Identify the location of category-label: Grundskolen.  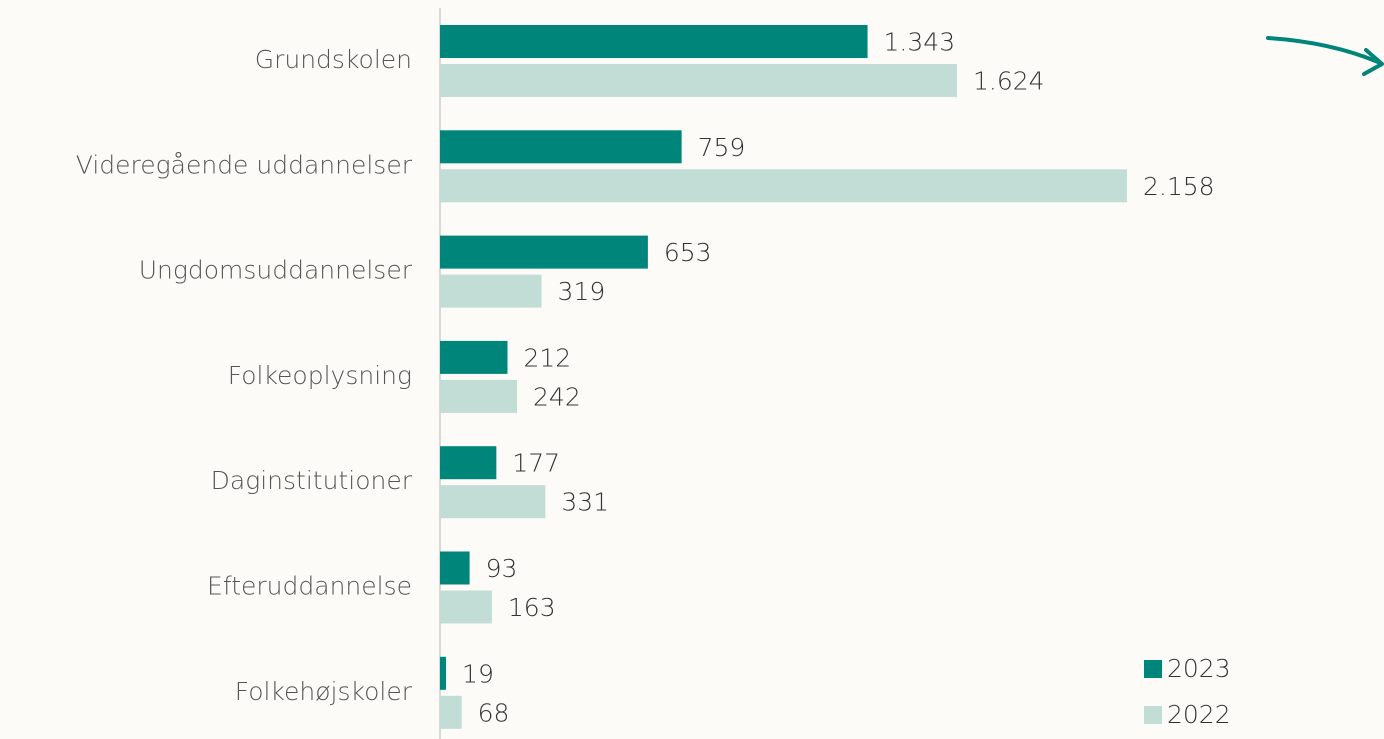
(333, 59).